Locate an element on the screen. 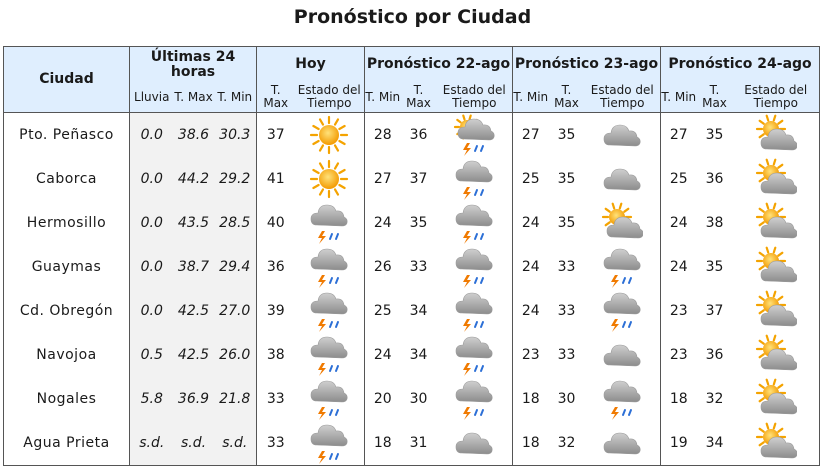 This screenshot has height=466, width=825. tmin24-cell: 29.4 is located at coordinates (235, 267).